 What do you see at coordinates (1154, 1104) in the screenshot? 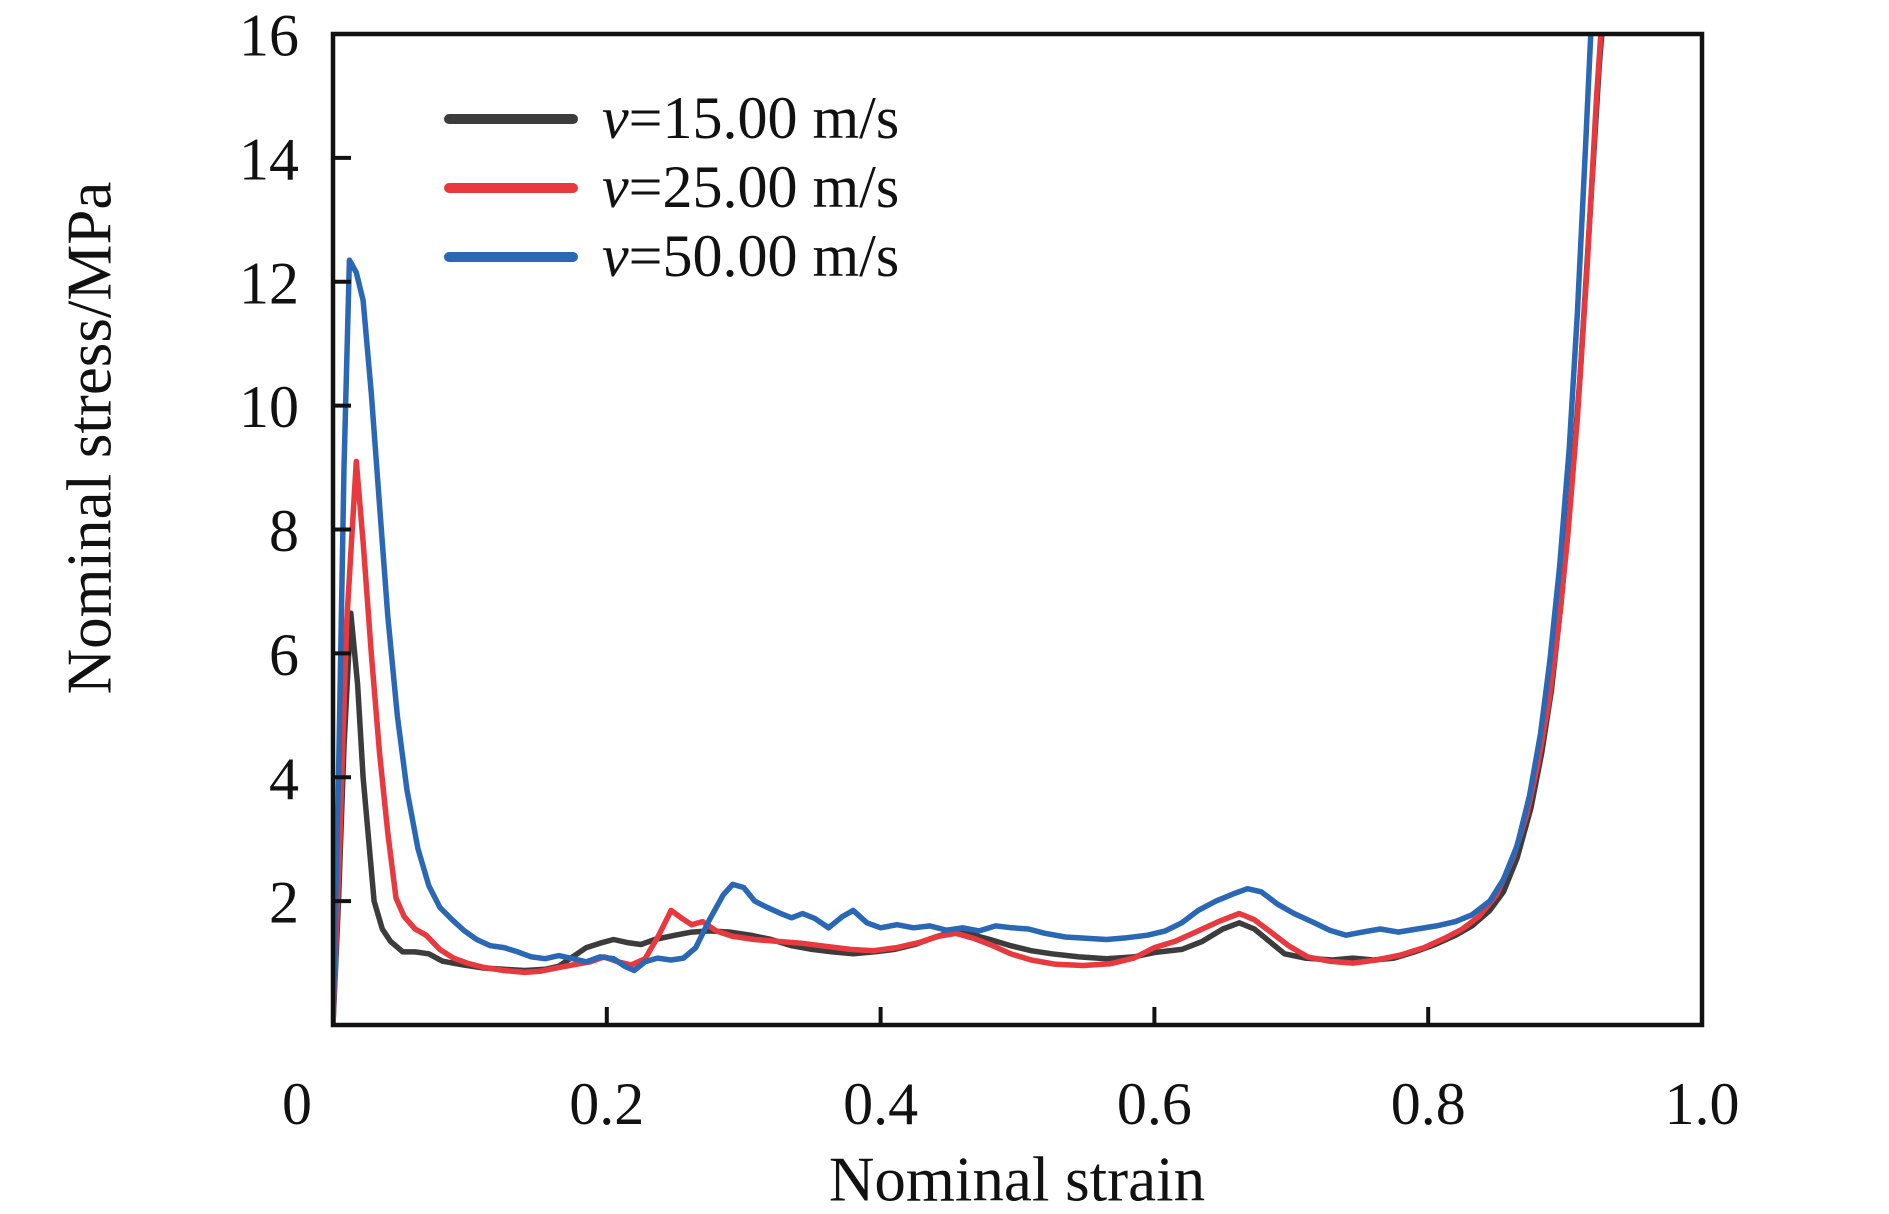
I see `x-tick-label: 0.6` at bounding box center [1154, 1104].